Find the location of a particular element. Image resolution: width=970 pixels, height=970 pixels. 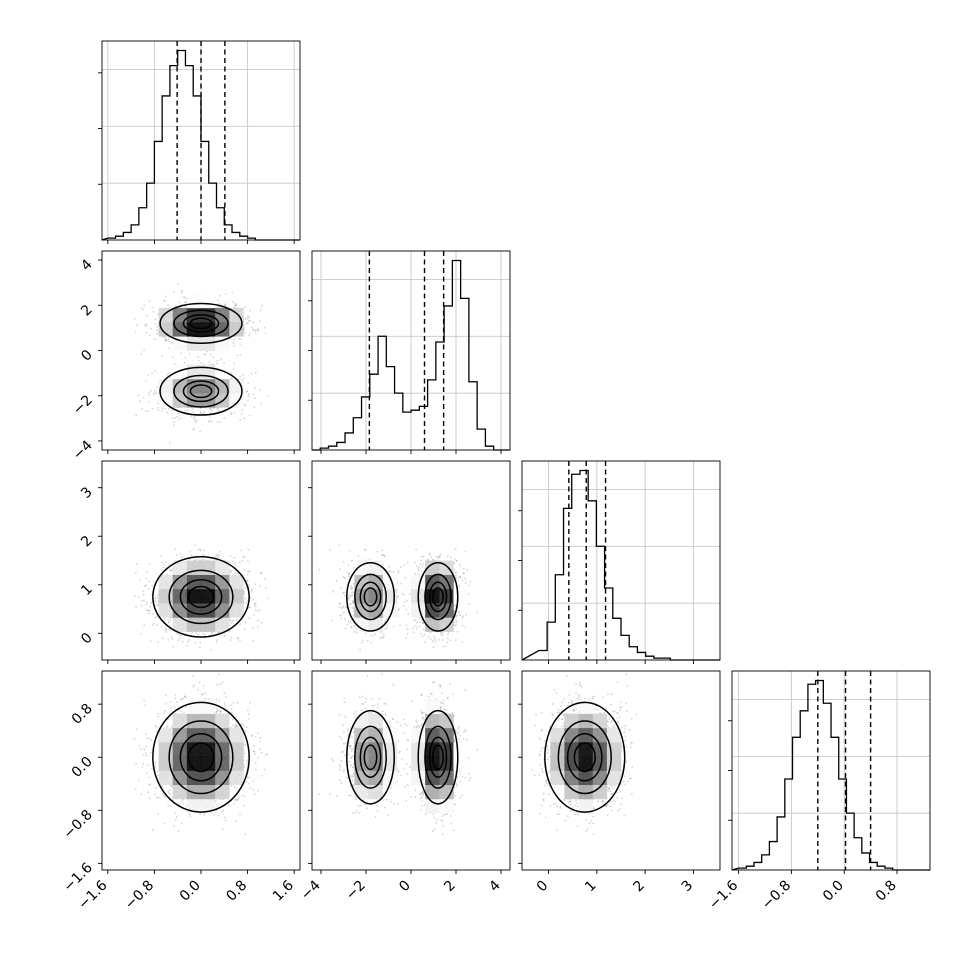

y-tick-label: −4 is located at coordinates (83, 450).